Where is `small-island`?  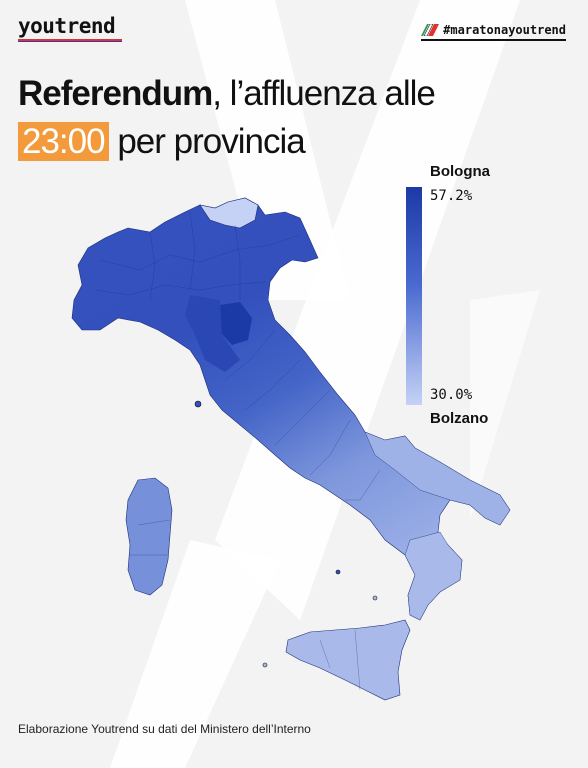
small-island is located at coordinates (338, 572).